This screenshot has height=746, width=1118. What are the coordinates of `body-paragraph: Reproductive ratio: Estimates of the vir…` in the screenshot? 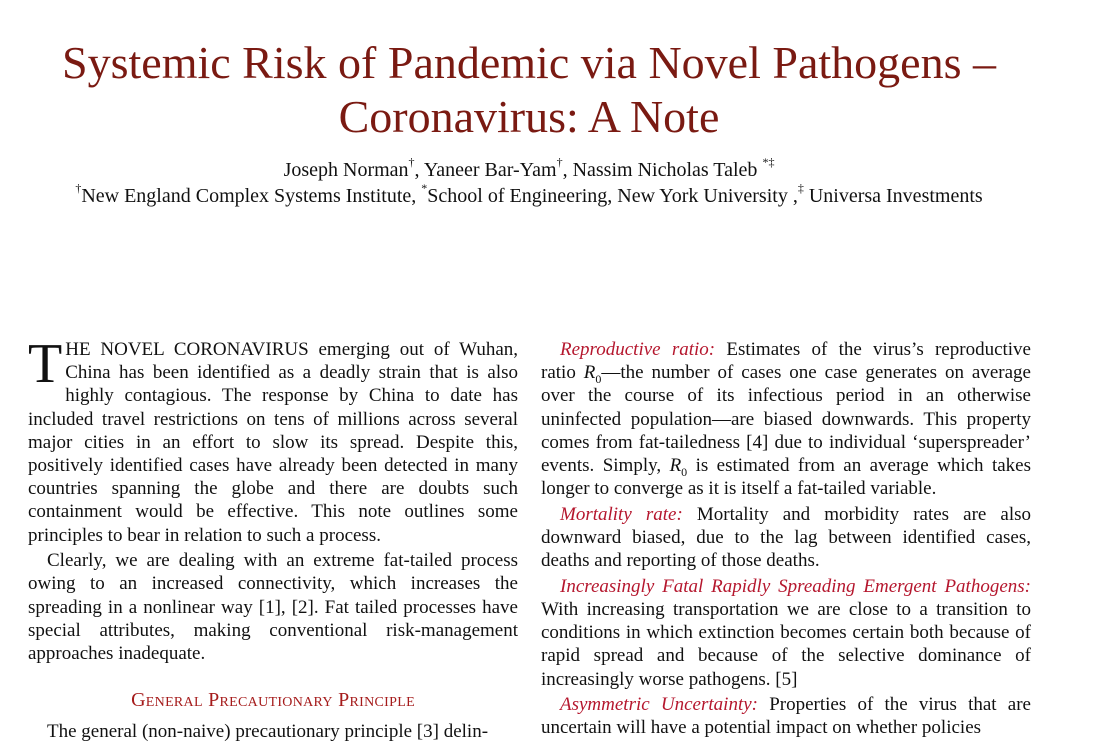 It's located at (786, 419).